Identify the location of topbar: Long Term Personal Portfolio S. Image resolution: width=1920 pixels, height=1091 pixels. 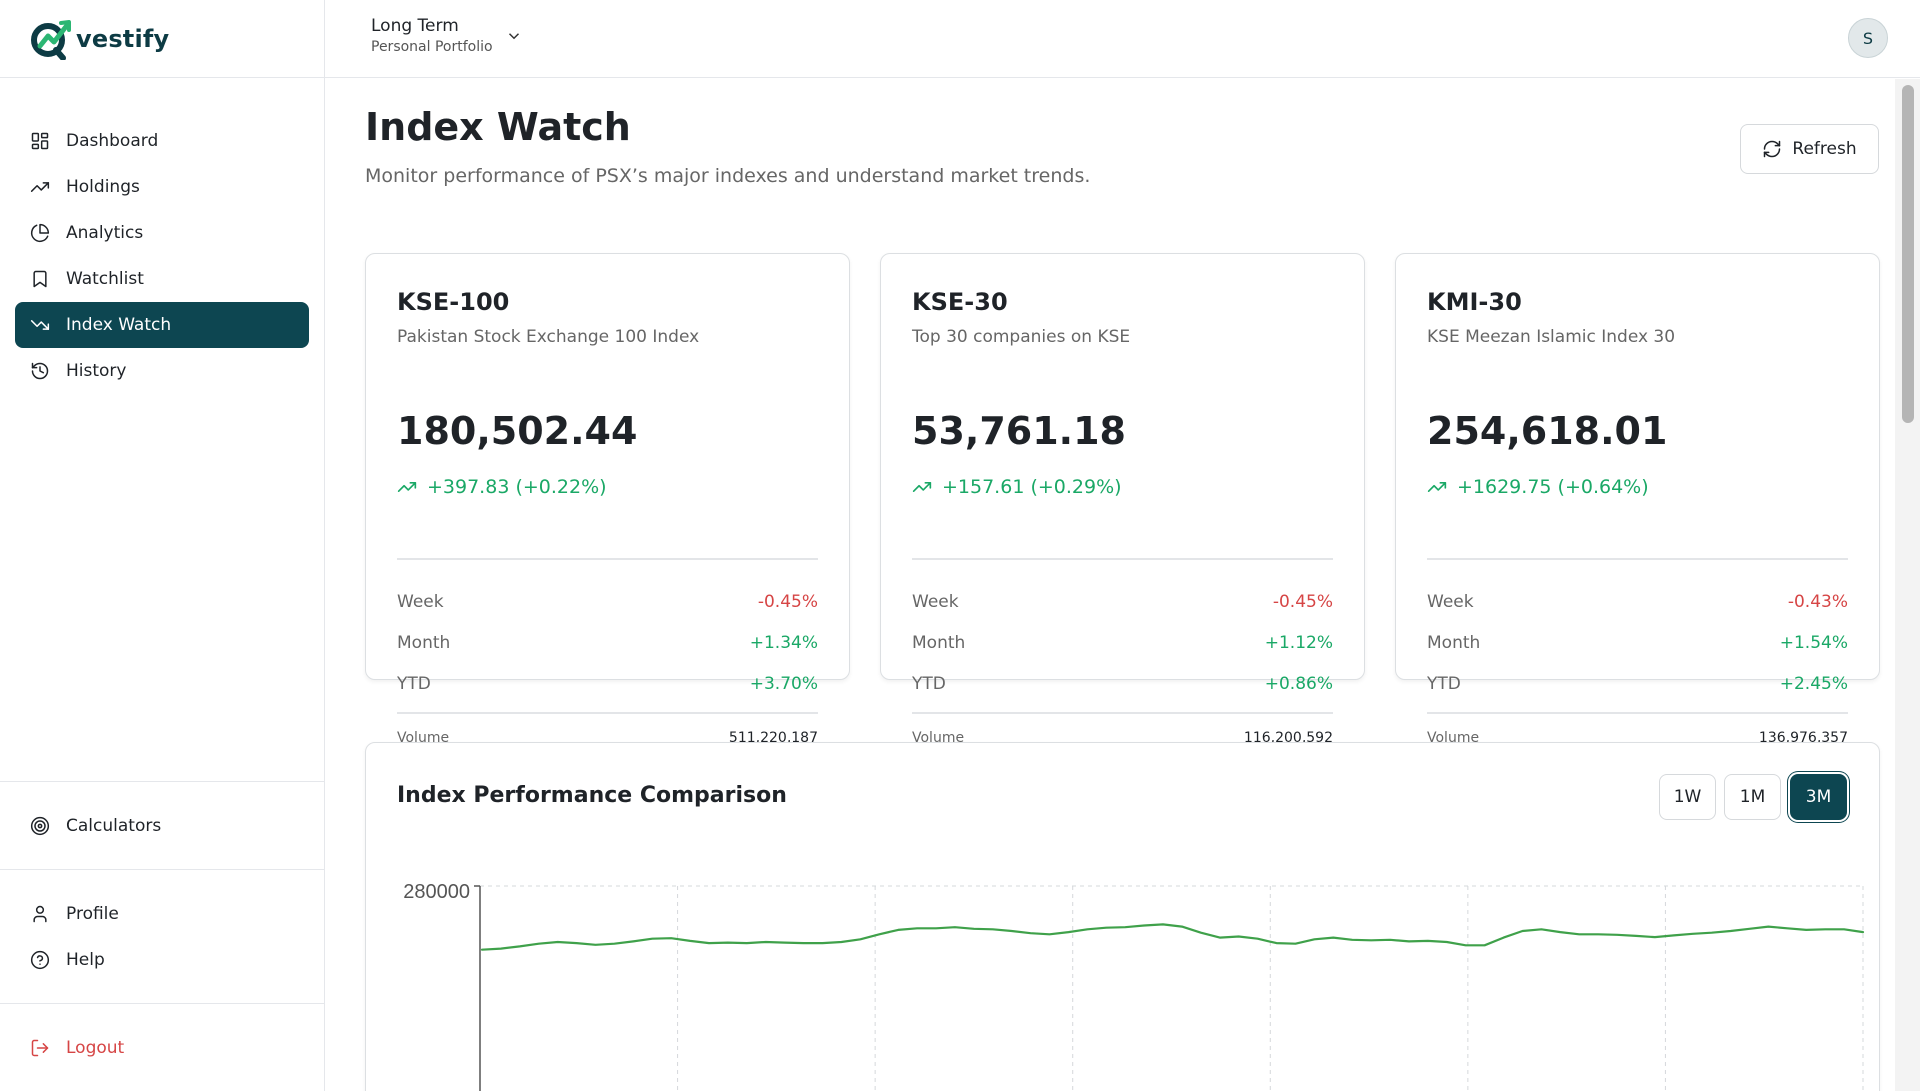
(1122, 39).